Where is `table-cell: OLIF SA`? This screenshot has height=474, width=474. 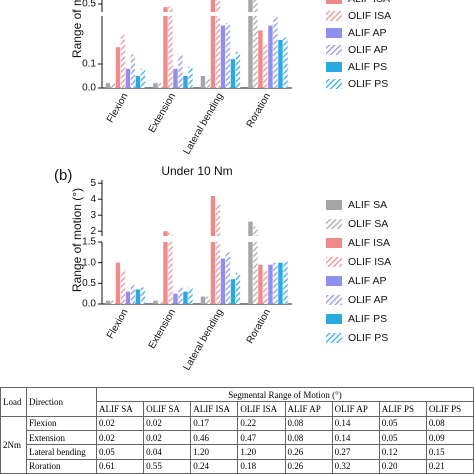
table-cell: OLIF SA is located at coordinates (167, 409).